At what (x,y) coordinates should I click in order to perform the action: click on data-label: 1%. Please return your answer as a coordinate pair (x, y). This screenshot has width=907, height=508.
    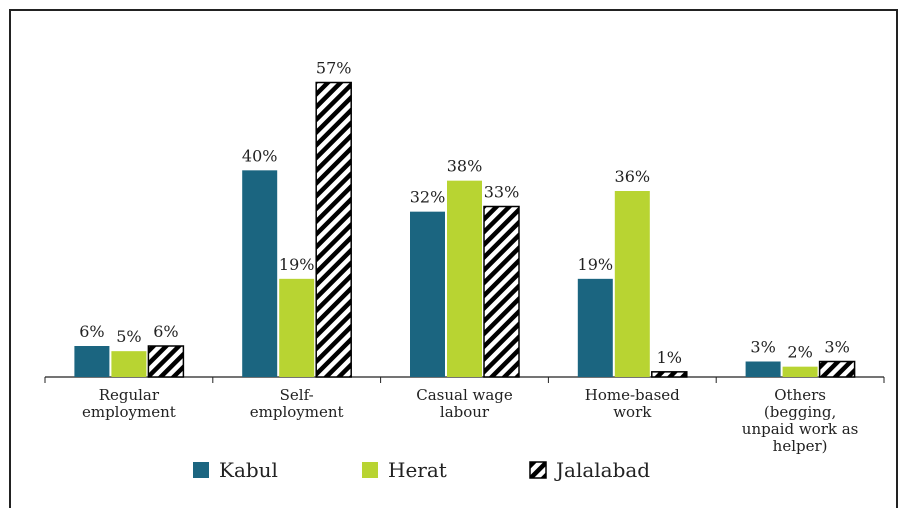
    Looking at the image, I should click on (669, 357).